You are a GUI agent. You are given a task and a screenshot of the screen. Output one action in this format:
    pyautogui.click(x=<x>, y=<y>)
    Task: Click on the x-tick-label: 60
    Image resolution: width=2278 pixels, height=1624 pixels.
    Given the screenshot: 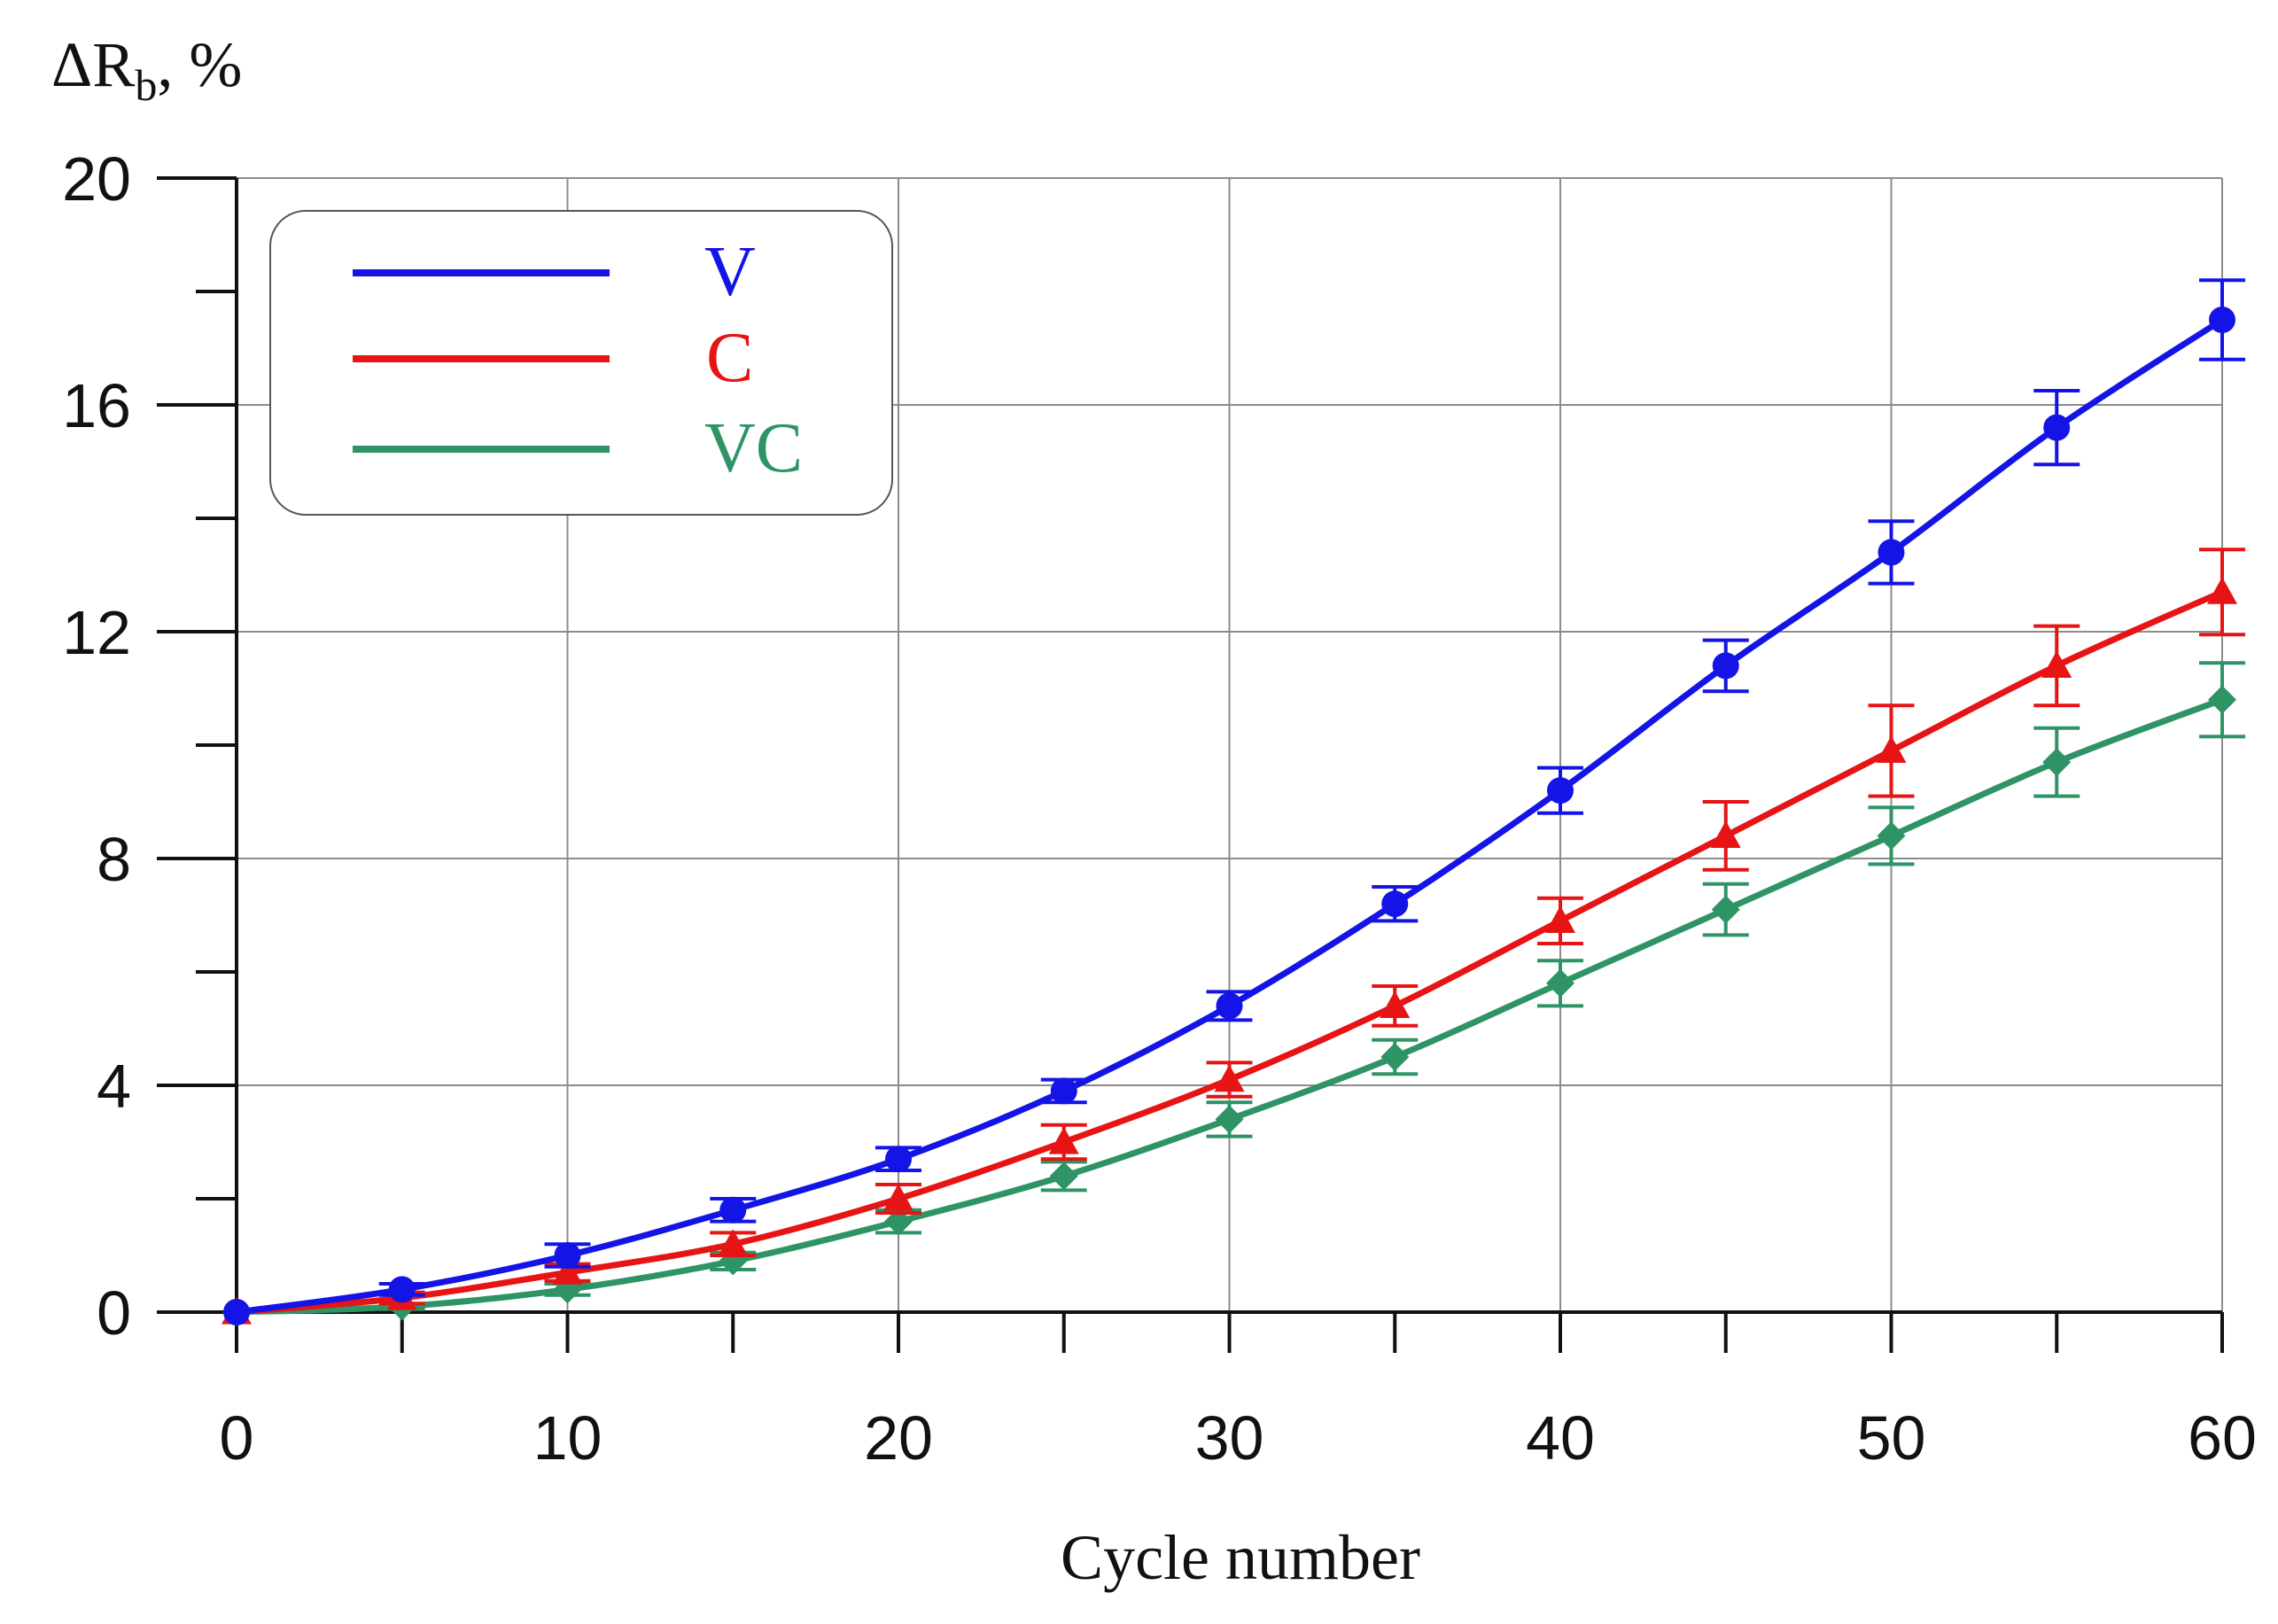 What is the action you would take?
    pyautogui.click(x=2222, y=1438)
    